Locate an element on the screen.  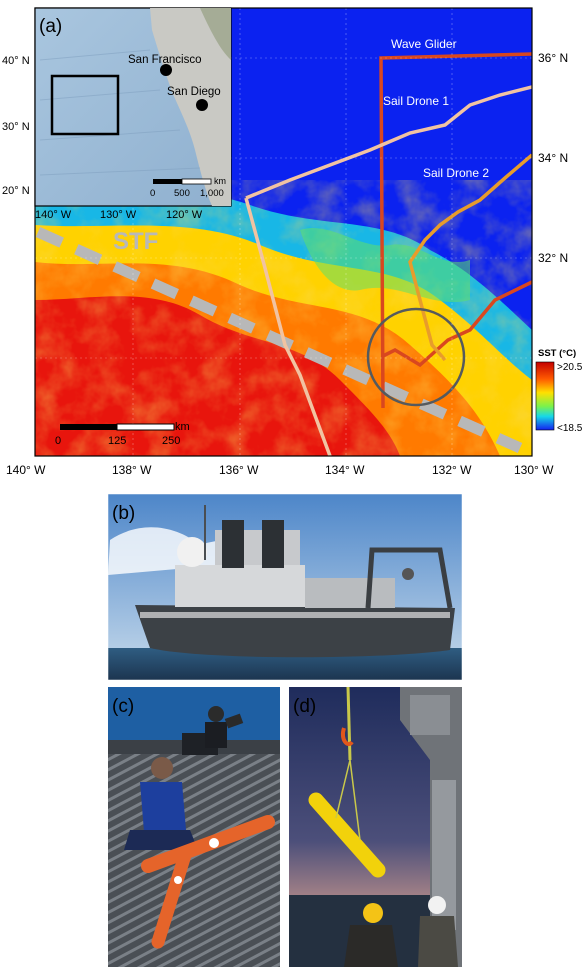
panel-label-d: (d) is located at coordinates (304, 706).